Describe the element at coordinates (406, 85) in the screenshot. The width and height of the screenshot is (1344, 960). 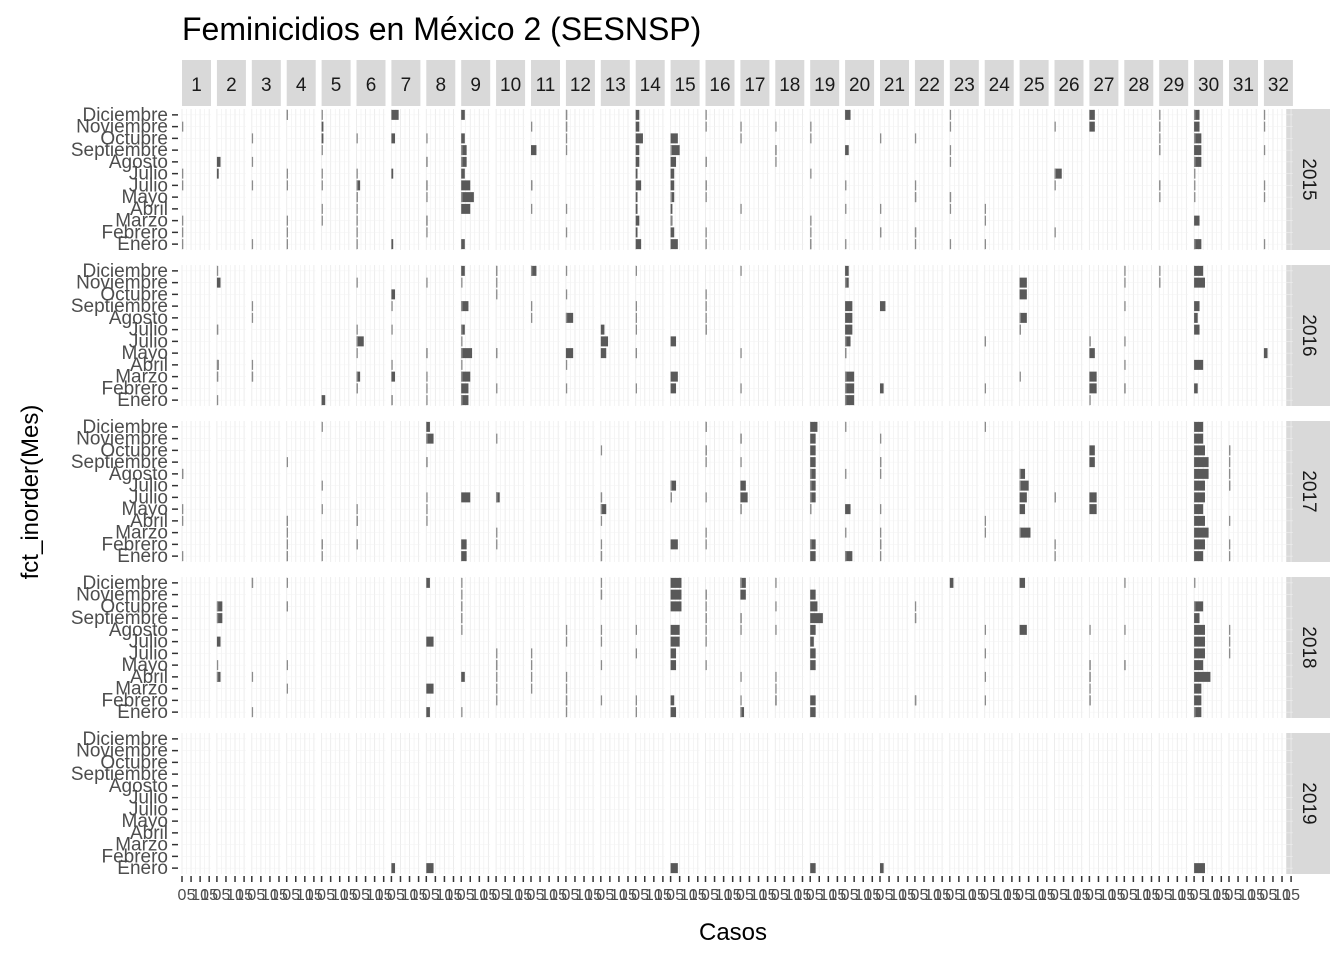
I see `column-strip-label: 7` at that location.